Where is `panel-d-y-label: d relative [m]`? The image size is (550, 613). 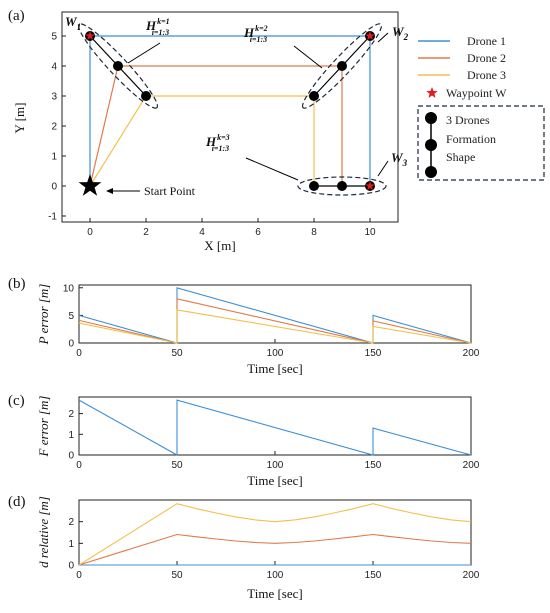
panel-d-y-label: d relative [m] is located at coordinates (43, 532).